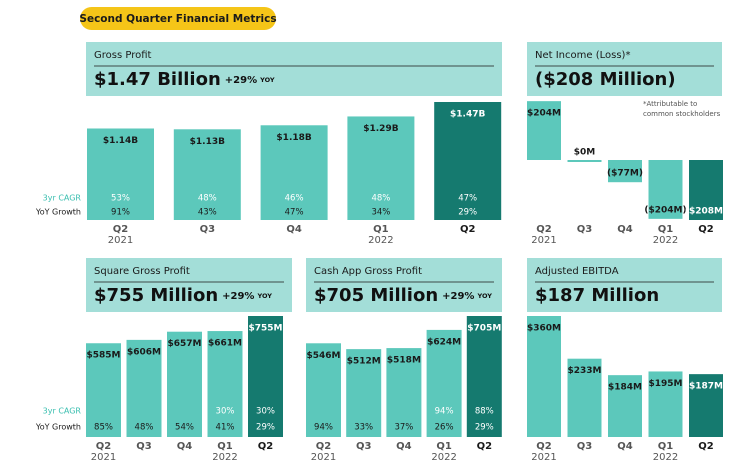 The height and width of the screenshot is (470, 740). What do you see at coordinates (265, 412) in the screenshot?
I see `row-value: 30%` at bounding box center [265, 412].